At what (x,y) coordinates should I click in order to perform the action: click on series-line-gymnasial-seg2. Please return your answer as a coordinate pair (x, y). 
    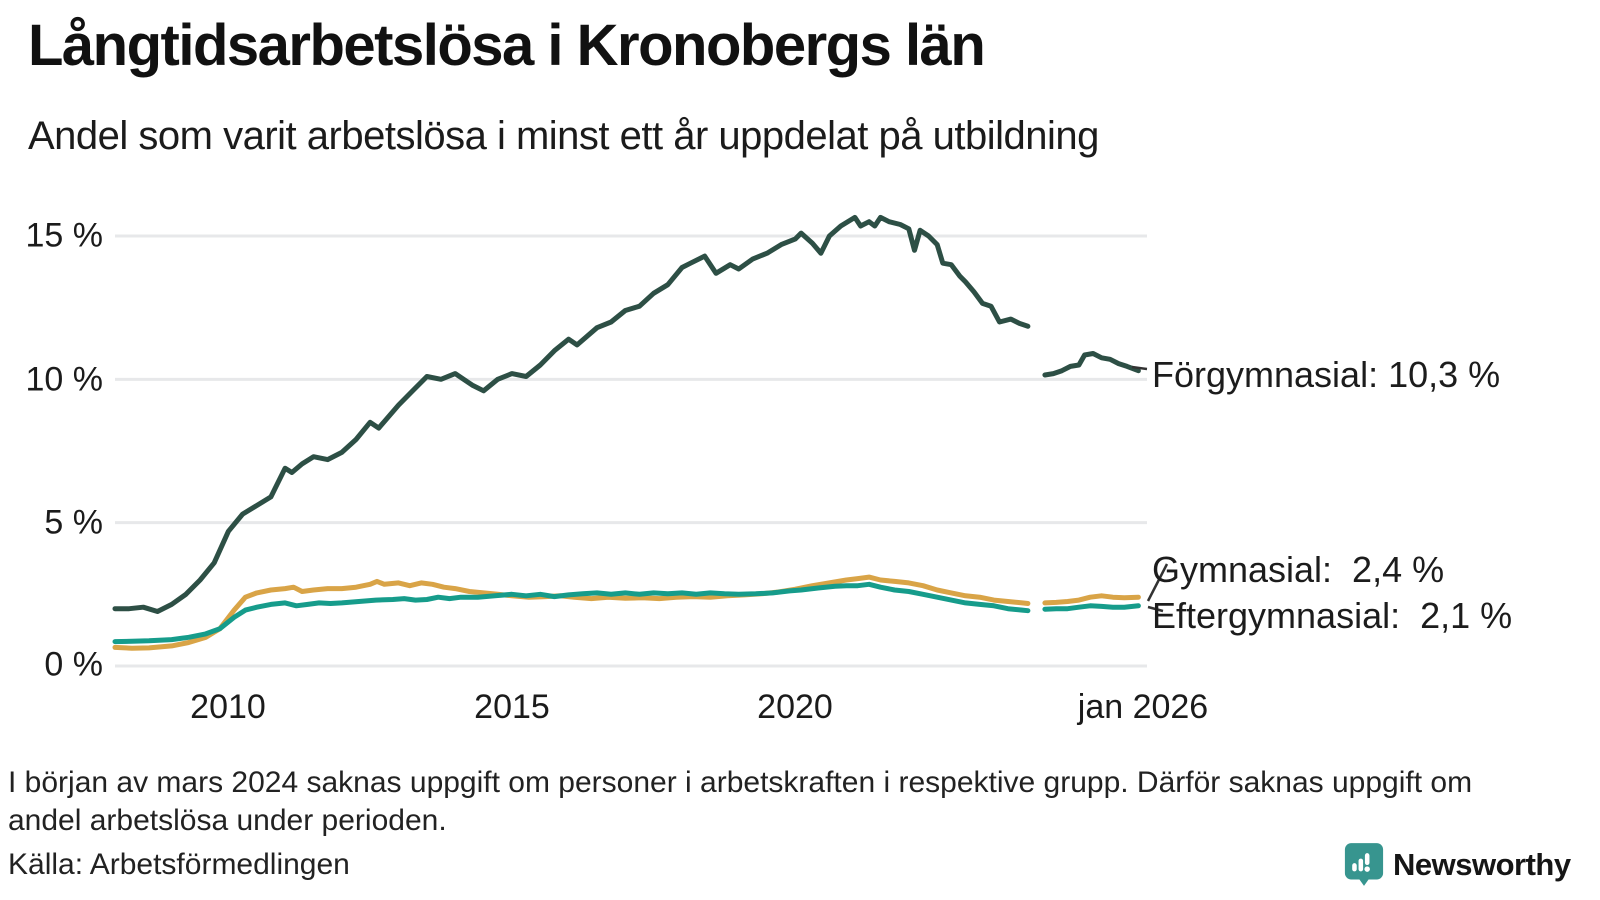
    Looking at the image, I should click on (1091, 599).